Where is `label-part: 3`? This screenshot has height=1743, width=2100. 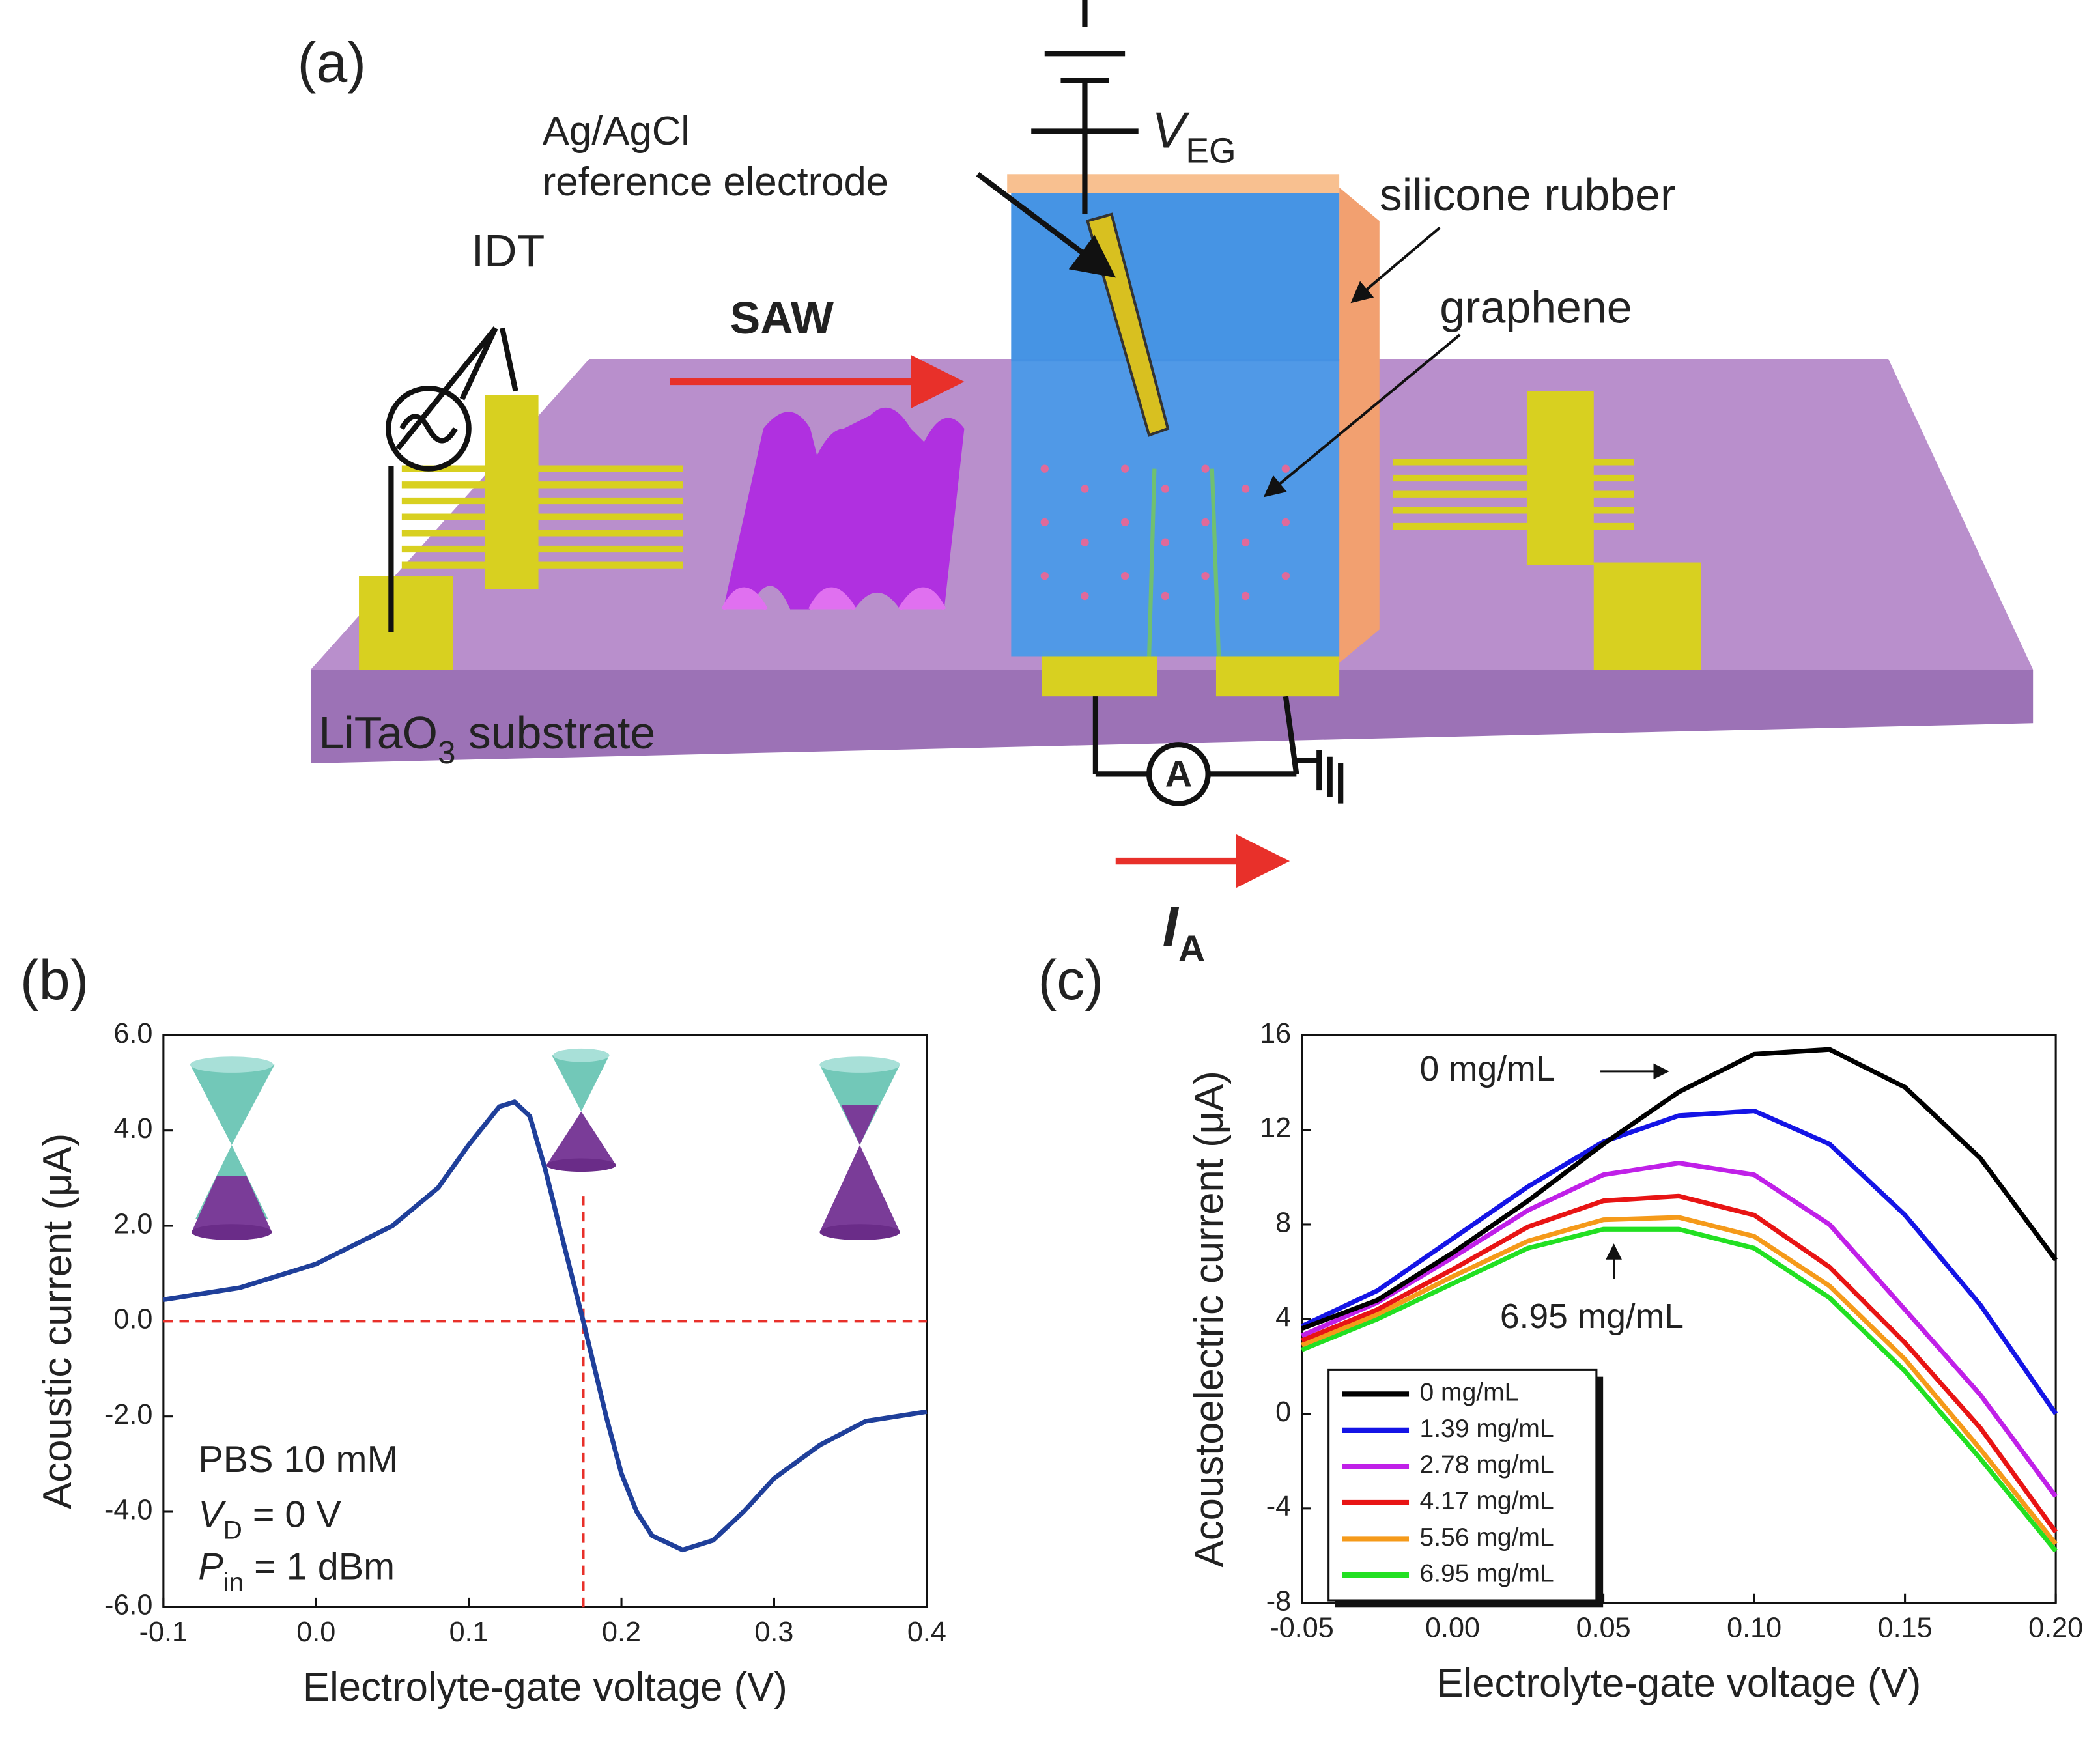
label-part: 3 is located at coordinates (446, 752).